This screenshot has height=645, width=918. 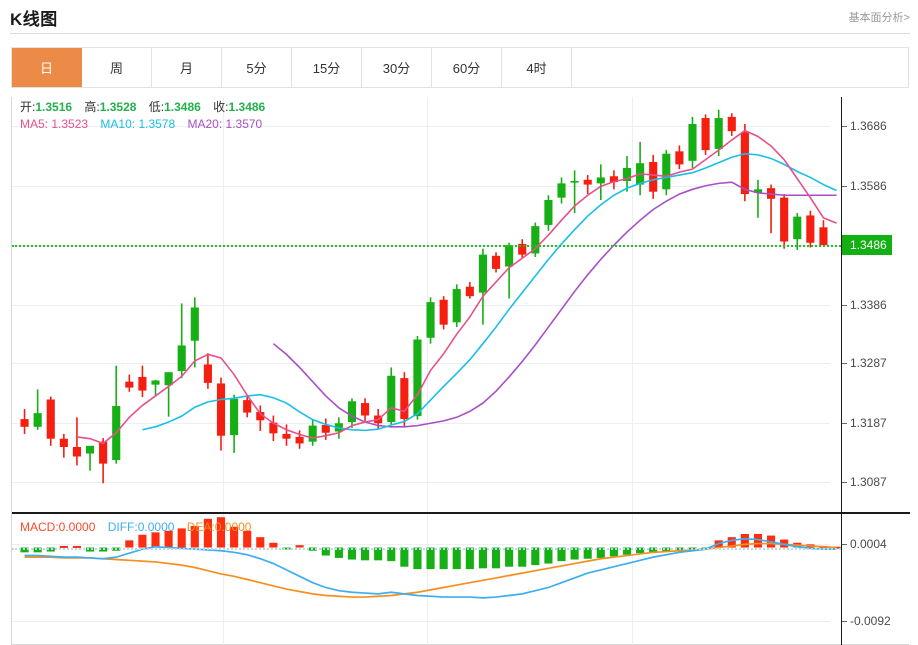 I want to click on header-divider, so click(x=460, y=33).